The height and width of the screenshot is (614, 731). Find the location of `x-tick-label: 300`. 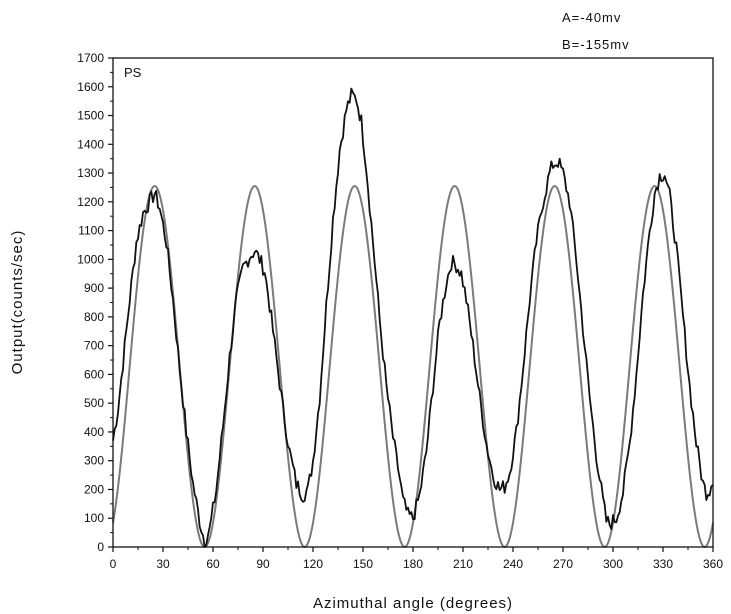

x-tick-label: 300 is located at coordinates (613, 564).